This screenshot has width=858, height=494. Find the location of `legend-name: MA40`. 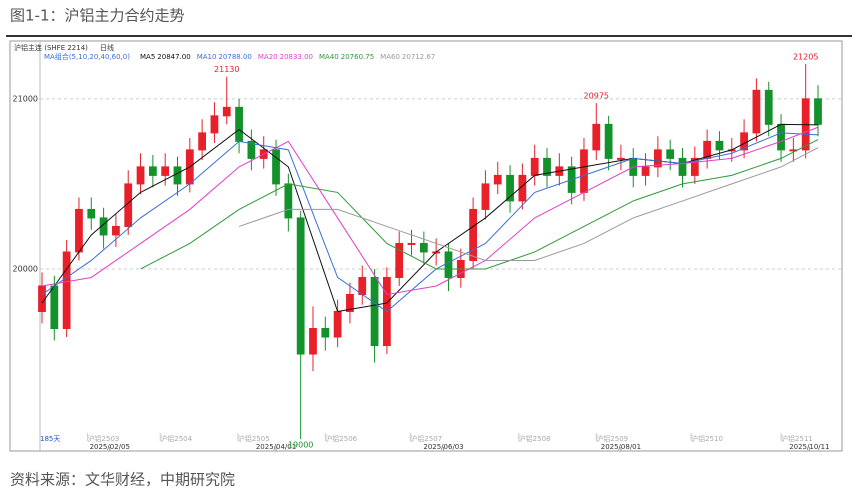

legend-name: MA40 is located at coordinates (329, 57).